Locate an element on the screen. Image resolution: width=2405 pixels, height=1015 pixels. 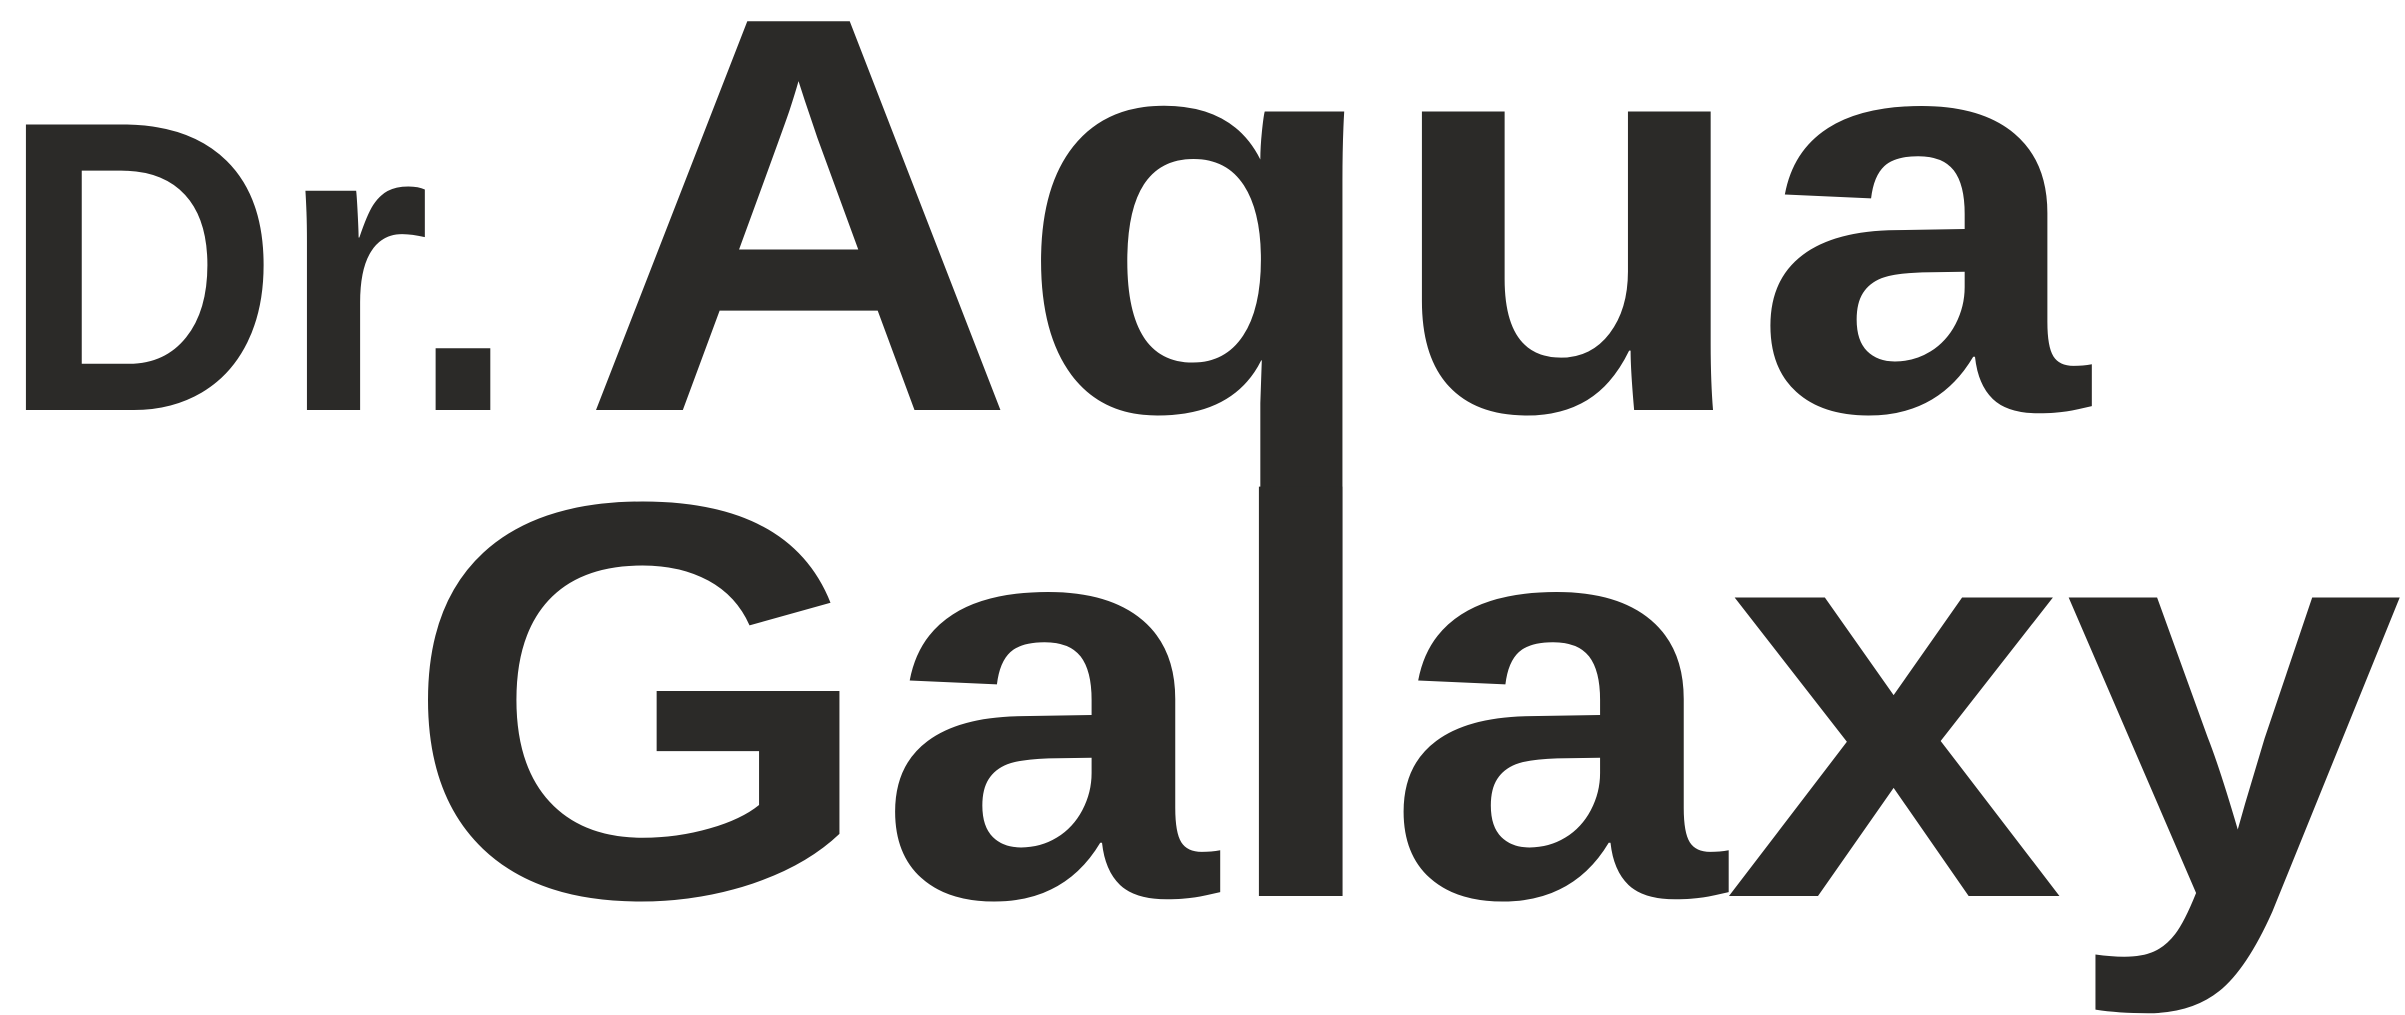
logo-prefix: Dr. is located at coordinates (258, 266).